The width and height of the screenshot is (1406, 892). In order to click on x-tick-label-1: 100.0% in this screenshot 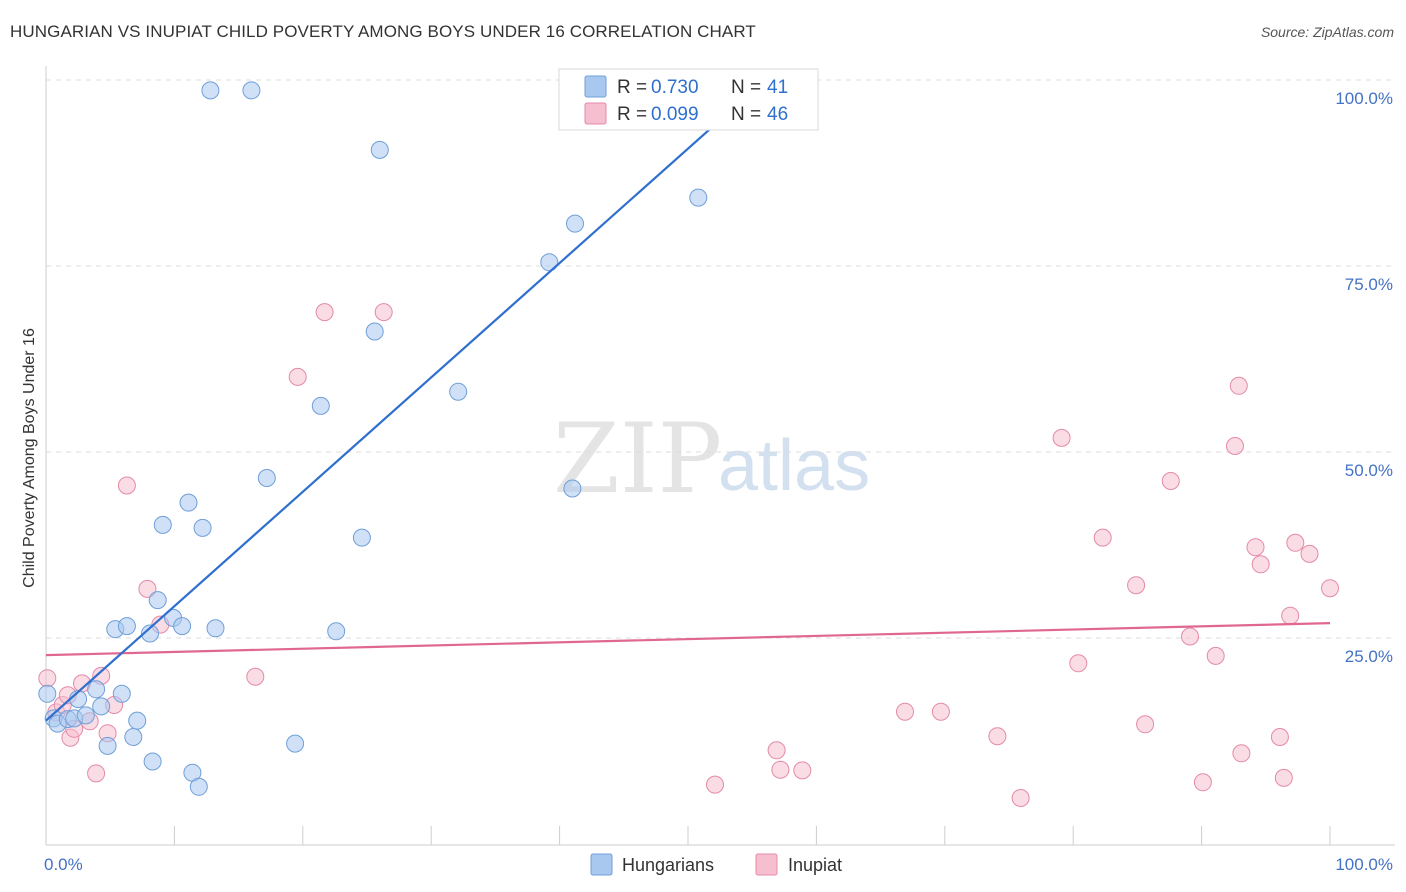, I will do `click(1364, 864)`.